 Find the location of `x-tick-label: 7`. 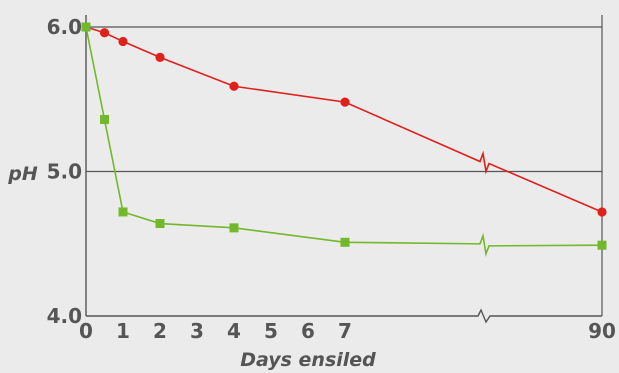

x-tick-label: 7 is located at coordinates (345, 331).